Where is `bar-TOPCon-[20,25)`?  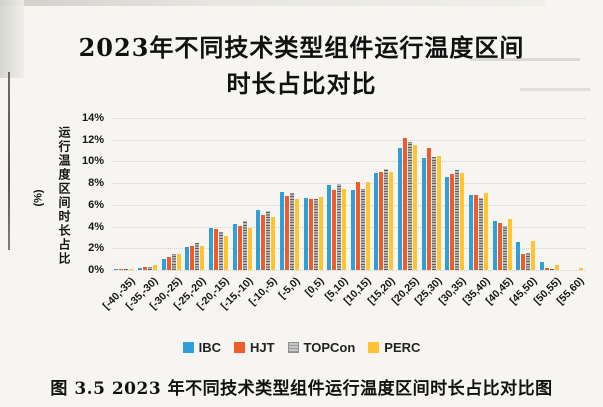 bar-TOPCon-[20,25) is located at coordinates (410, 205).